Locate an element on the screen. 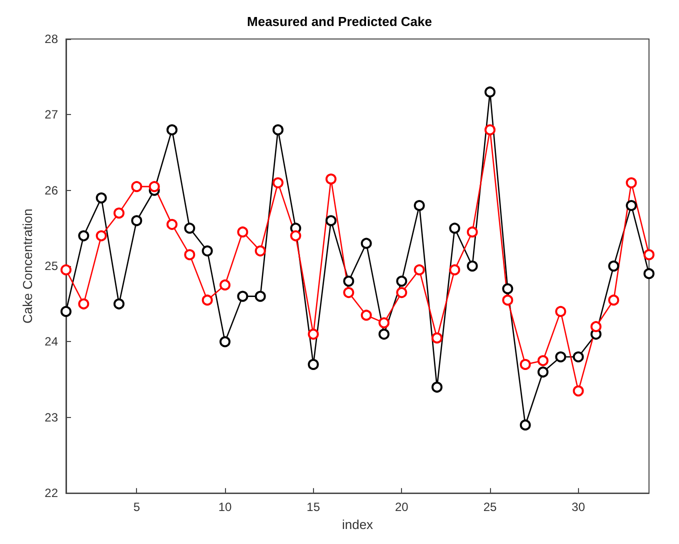  x-axis-title: index is located at coordinates (358, 524).